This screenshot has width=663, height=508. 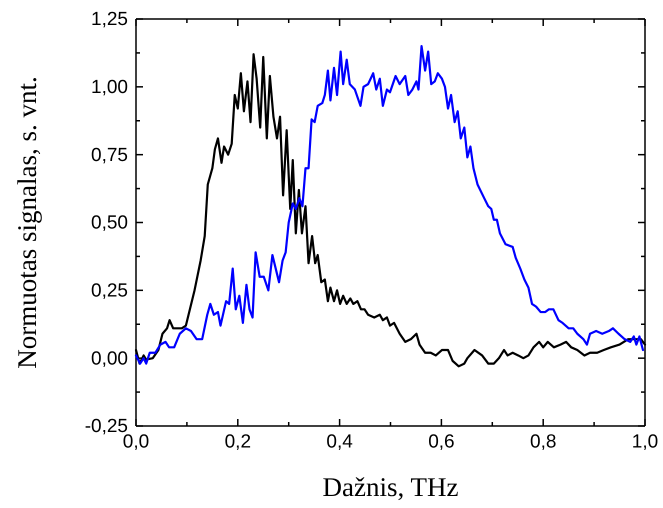 What do you see at coordinates (390, 487) in the screenshot?
I see `x-axis-title: Dažnis, THz` at bounding box center [390, 487].